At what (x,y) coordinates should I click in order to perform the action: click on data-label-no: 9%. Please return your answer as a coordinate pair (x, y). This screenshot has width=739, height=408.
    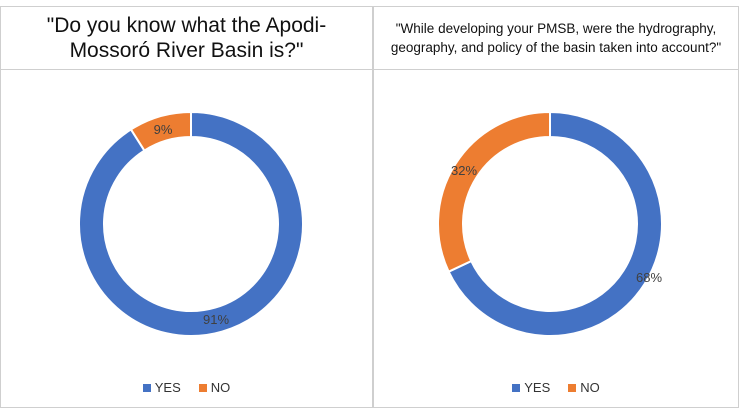
    Looking at the image, I should click on (163, 129).